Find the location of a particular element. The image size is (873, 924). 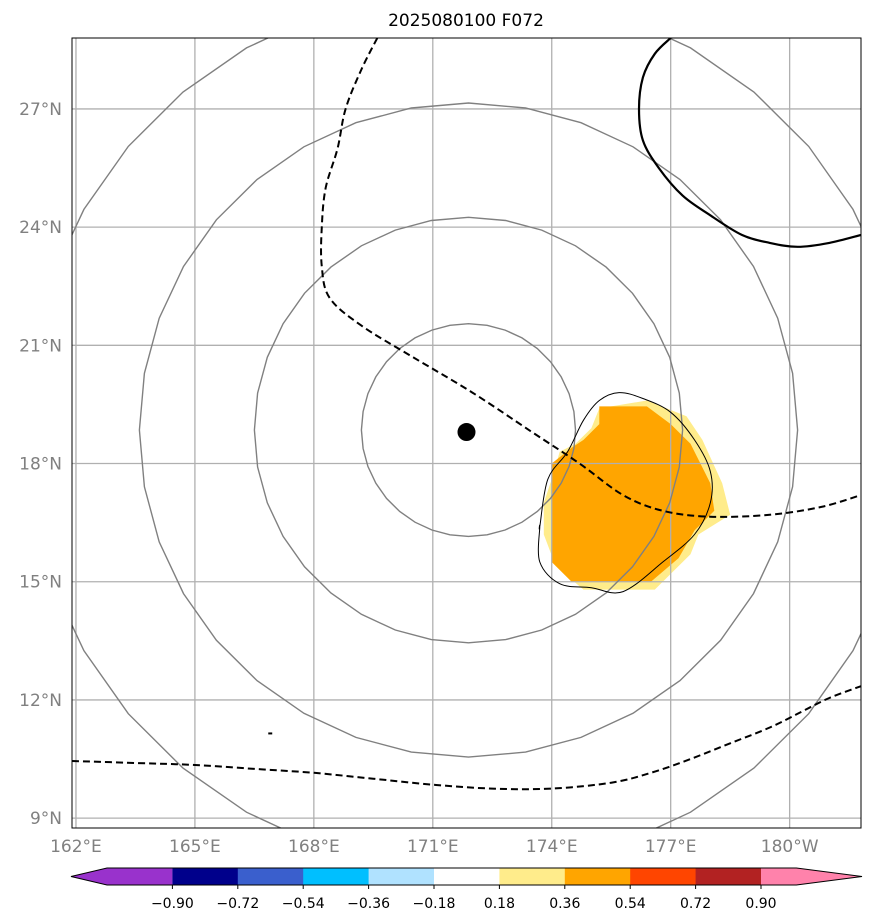

x-tick-label: 177°E is located at coordinates (671, 847).